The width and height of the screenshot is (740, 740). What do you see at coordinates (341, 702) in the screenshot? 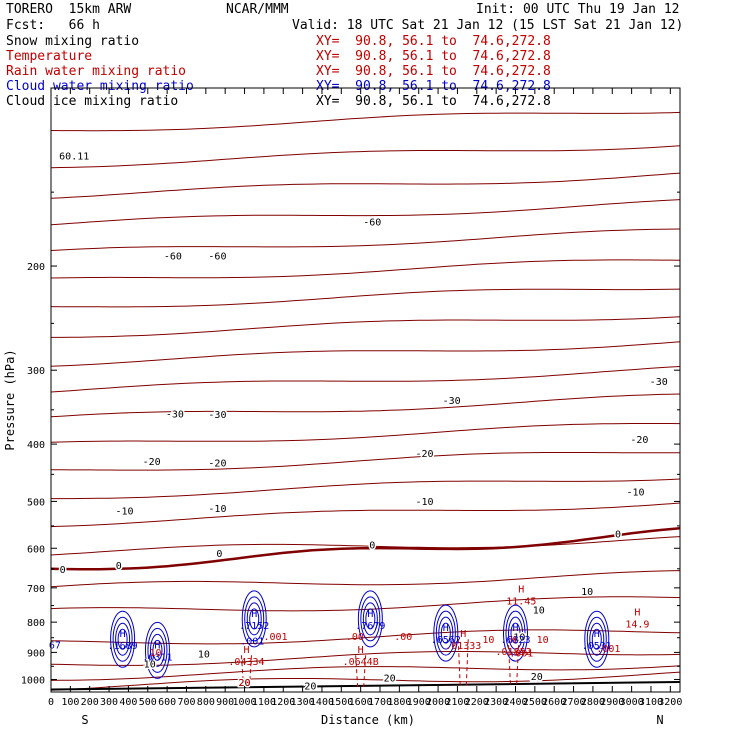
I see `x-tick-label: 1500` at bounding box center [341, 702].